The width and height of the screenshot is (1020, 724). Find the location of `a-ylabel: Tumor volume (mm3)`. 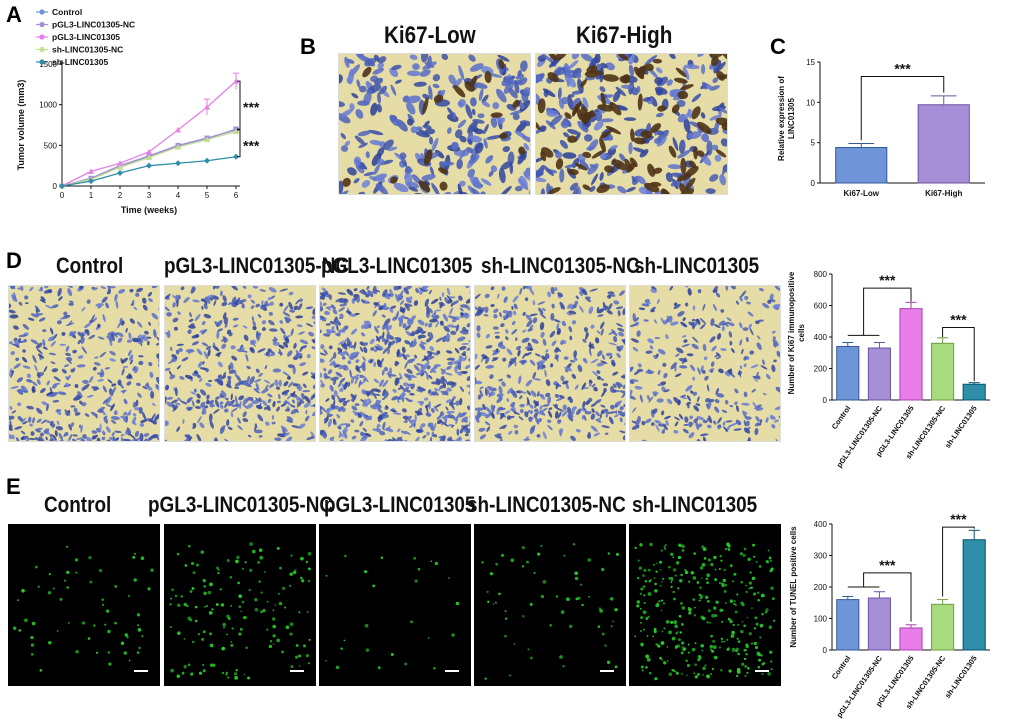

a-ylabel: Tumor volume (mm3) is located at coordinates (21, 125).